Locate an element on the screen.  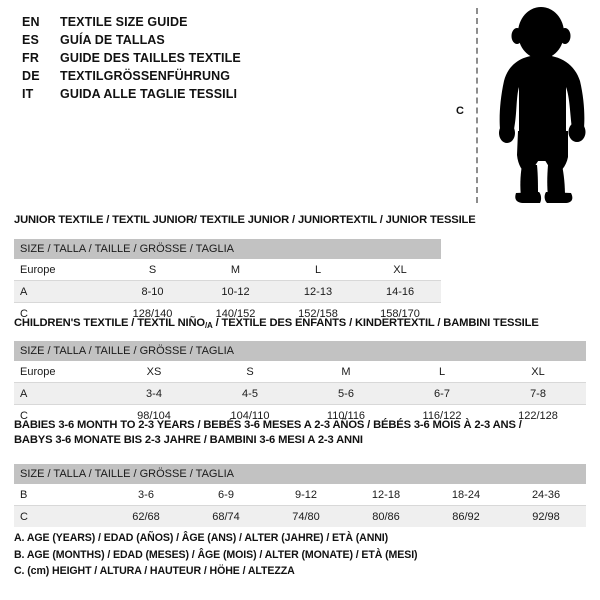
babies-b-c1: 3-6 is located at coordinates (146, 495).